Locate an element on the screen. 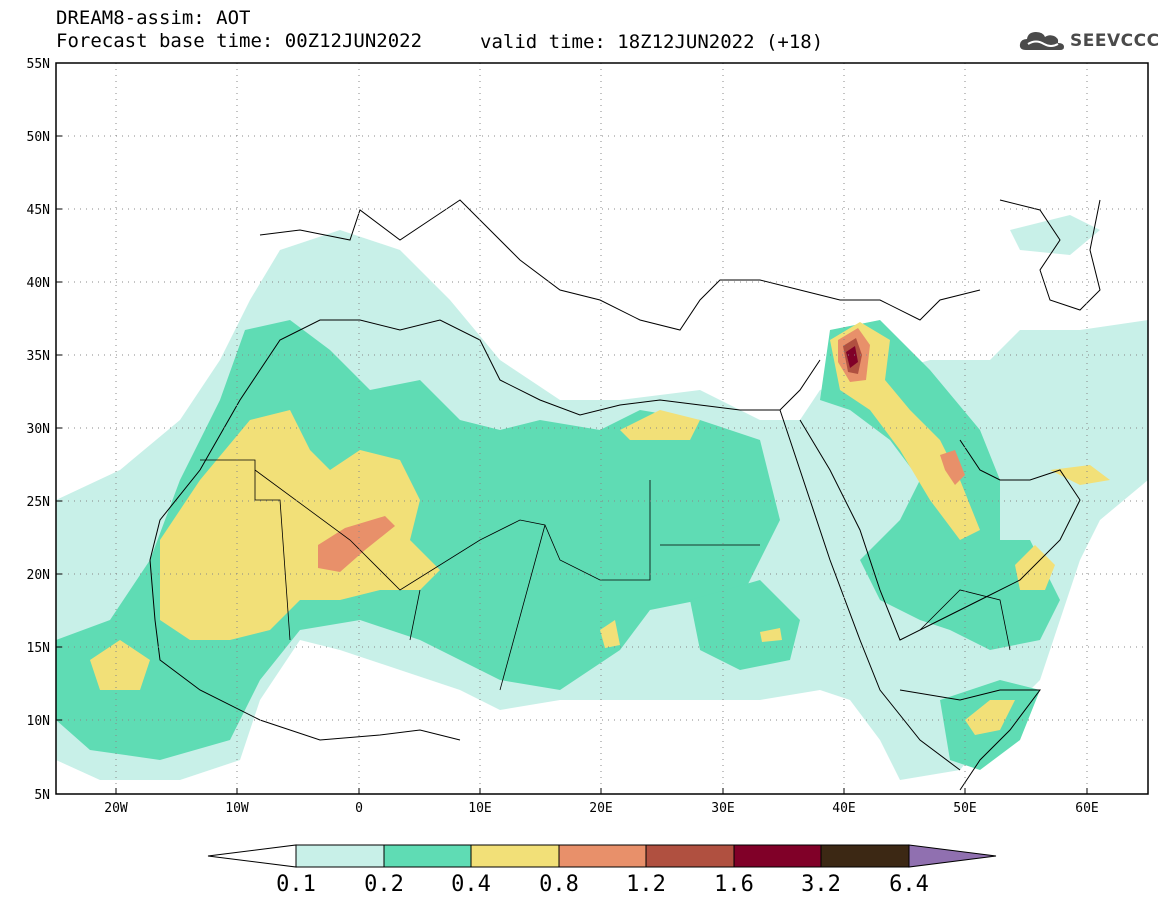  aot-contour-0.1-caspian is located at coordinates (1055, 235).